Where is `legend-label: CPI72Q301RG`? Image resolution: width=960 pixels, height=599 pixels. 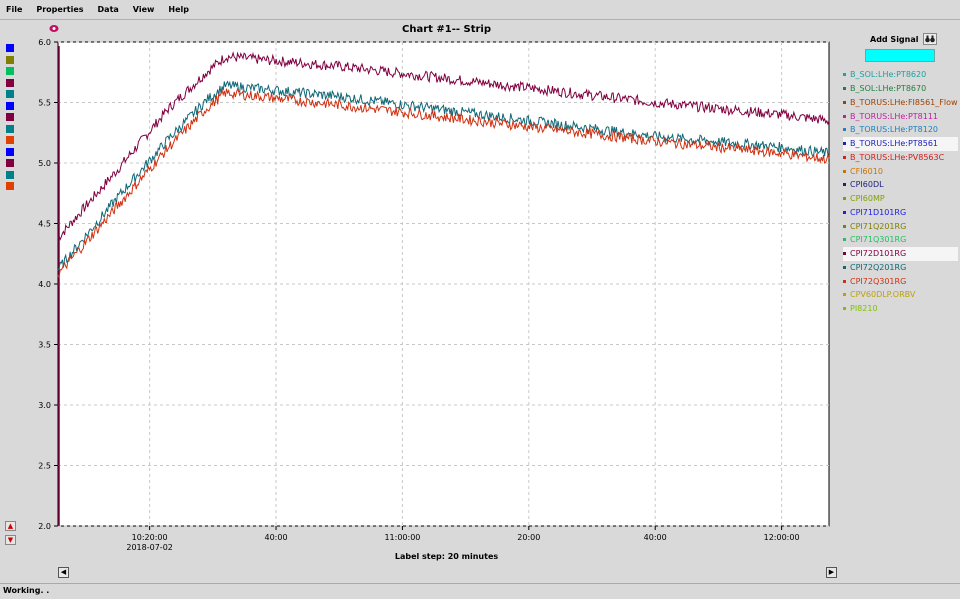
legend-label: CPI72Q301RG is located at coordinates (878, 281).